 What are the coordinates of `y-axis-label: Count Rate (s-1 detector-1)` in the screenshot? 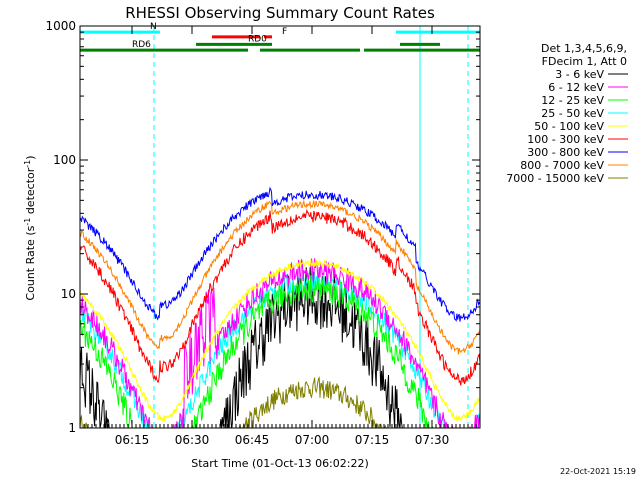 It's located at (30, 227).